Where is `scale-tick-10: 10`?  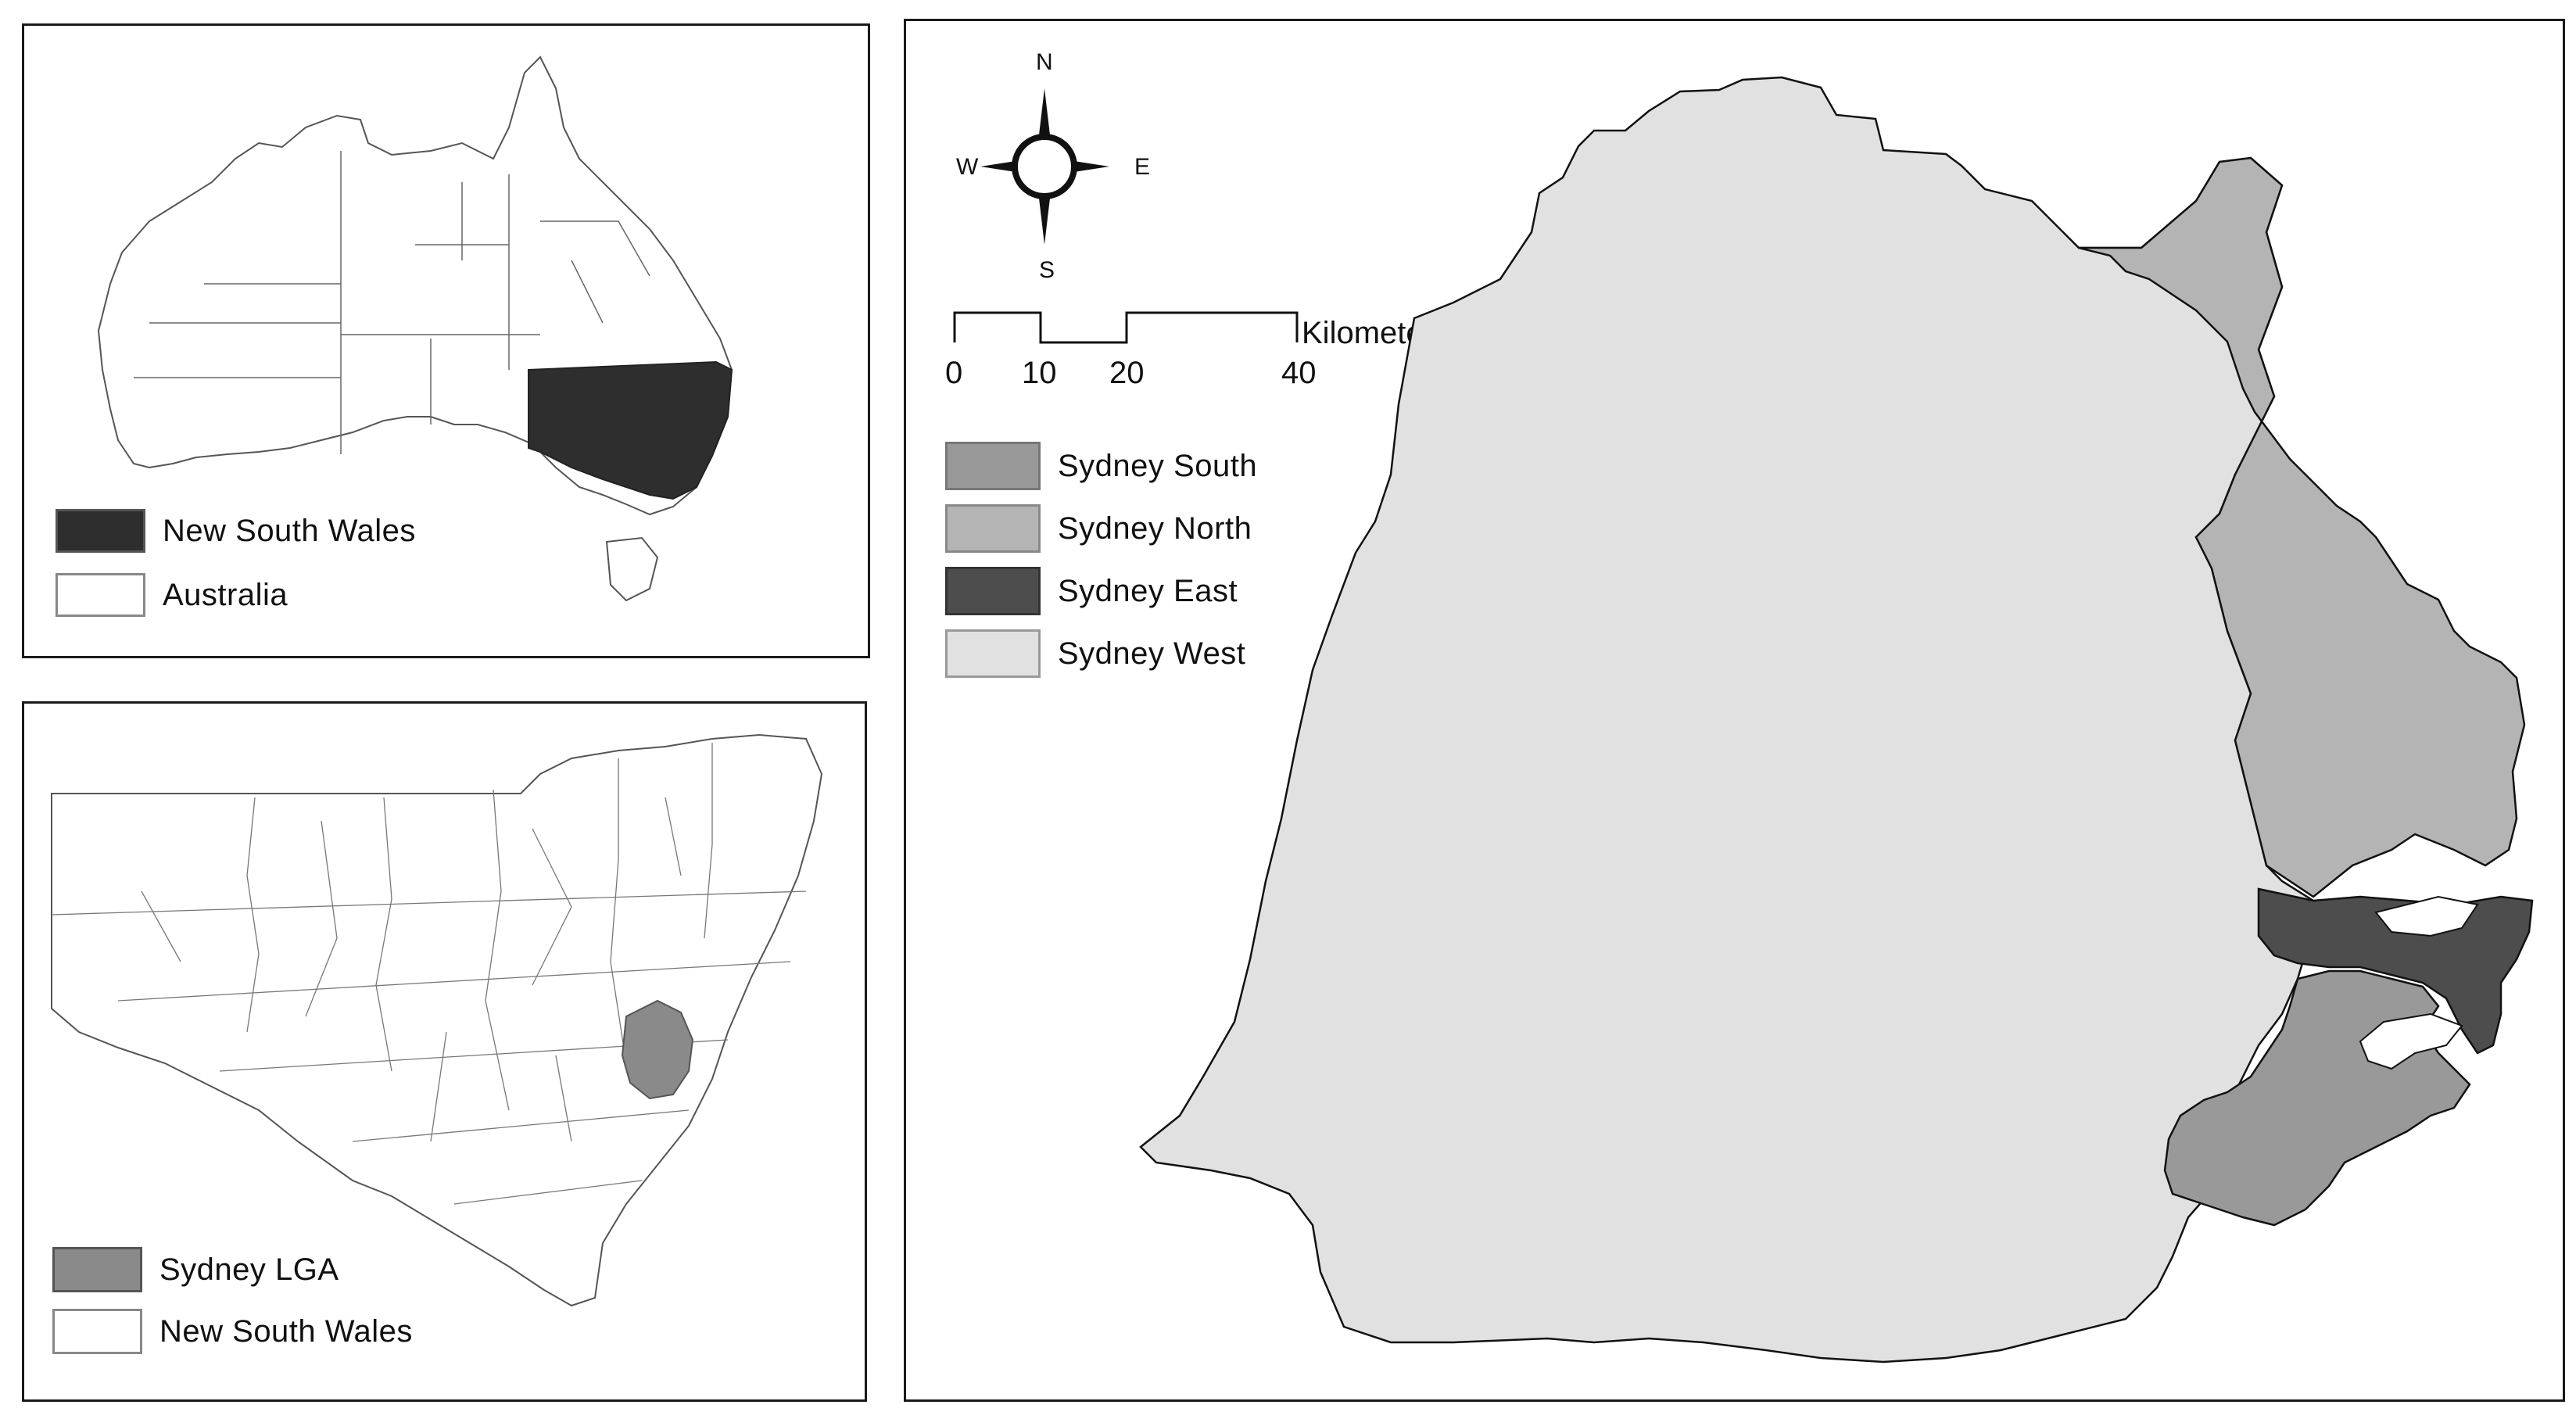
scale-tick-10: 10 is located at coordinates (1039, 373).